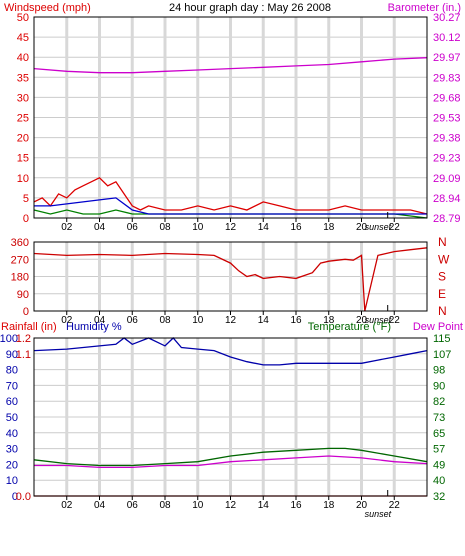 The image size is (465, 556). What do you see at coordinates (439, 450) in the screenshot?
I see `right-tick-label: 57` at bounding box center [439, 450].